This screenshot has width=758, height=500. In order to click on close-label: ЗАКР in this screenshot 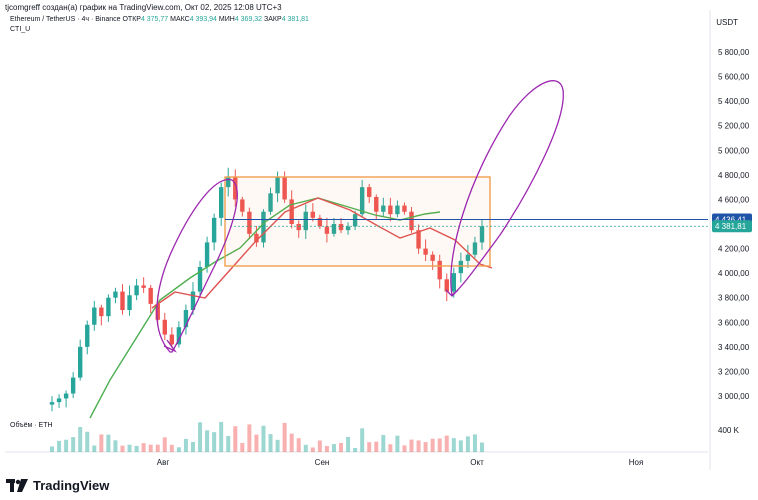, I will do `click(273, 19)`.